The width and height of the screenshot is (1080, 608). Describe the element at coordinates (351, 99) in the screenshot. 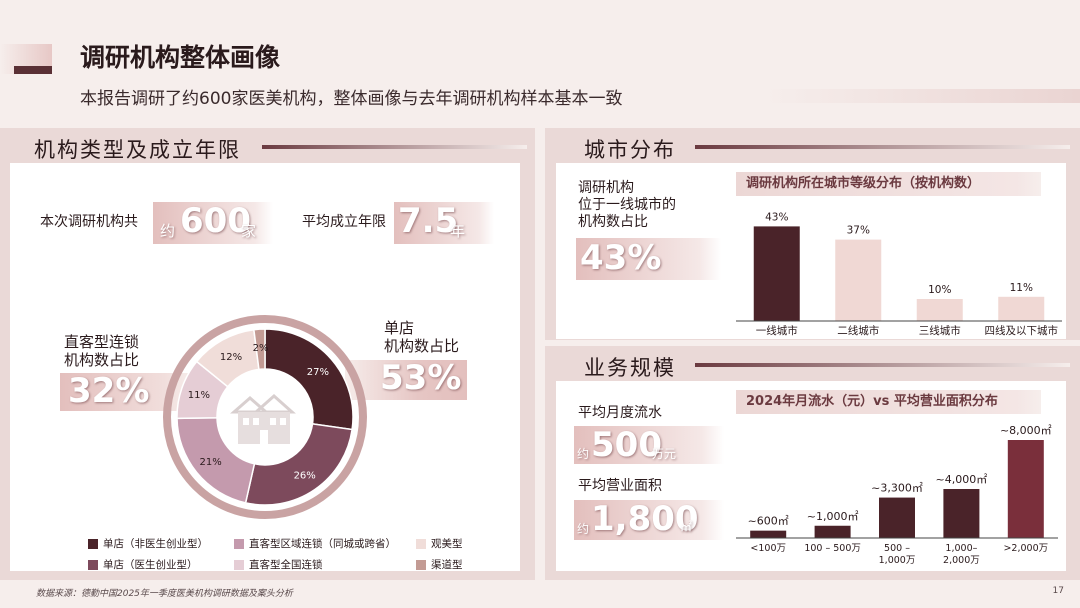

I see `page-subtitle: 本报告调研了约600家医美机构，整体画像与去年调研机构样本基本一致` at that location.